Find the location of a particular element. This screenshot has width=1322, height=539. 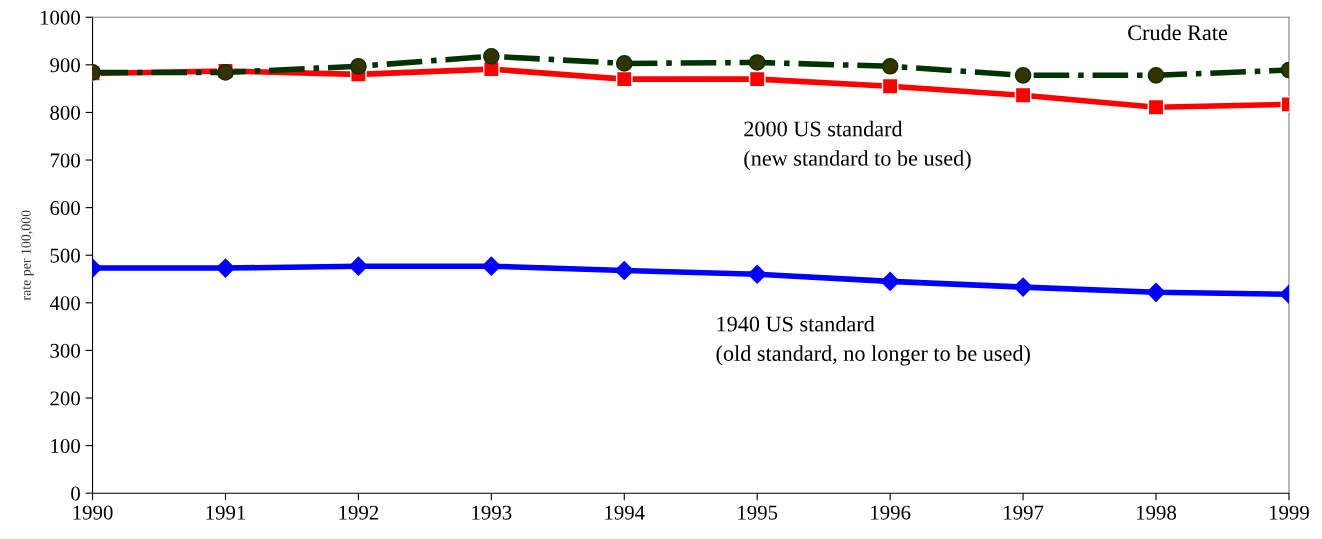

x-tick-label: 1991 is located at coordinates (226, 512).